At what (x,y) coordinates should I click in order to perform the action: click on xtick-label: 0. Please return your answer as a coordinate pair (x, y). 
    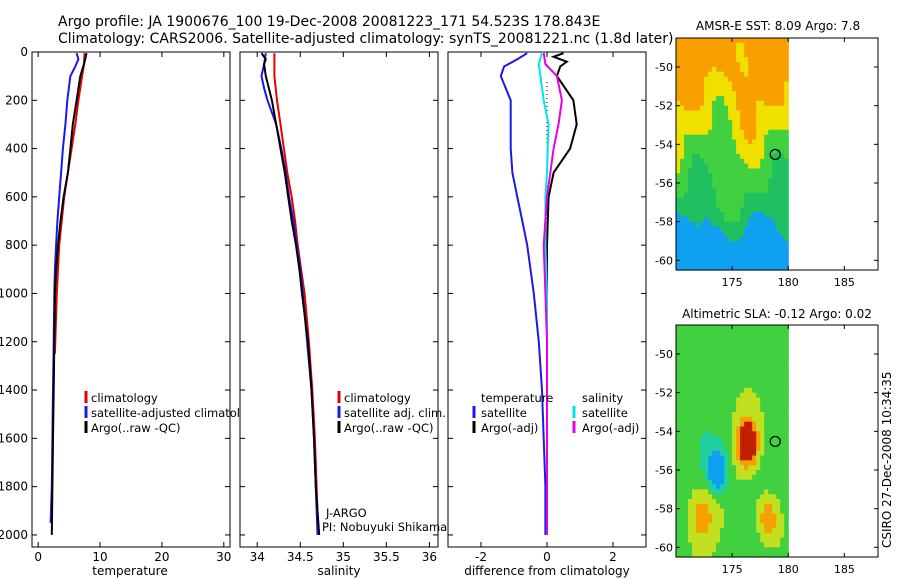
    Looking at the image, I should click on (547, 557).